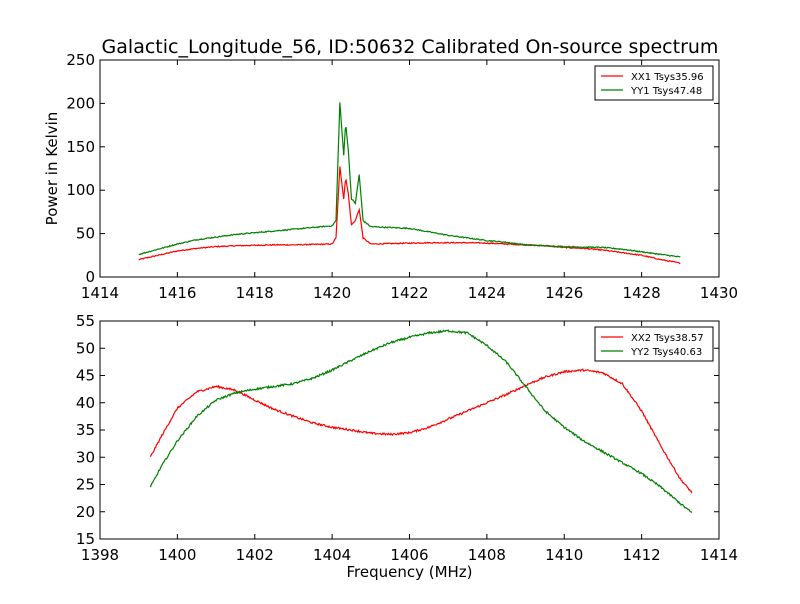 The image size is (800, 604). I want to click on x-tick-label: 1398, so click(100, 555).